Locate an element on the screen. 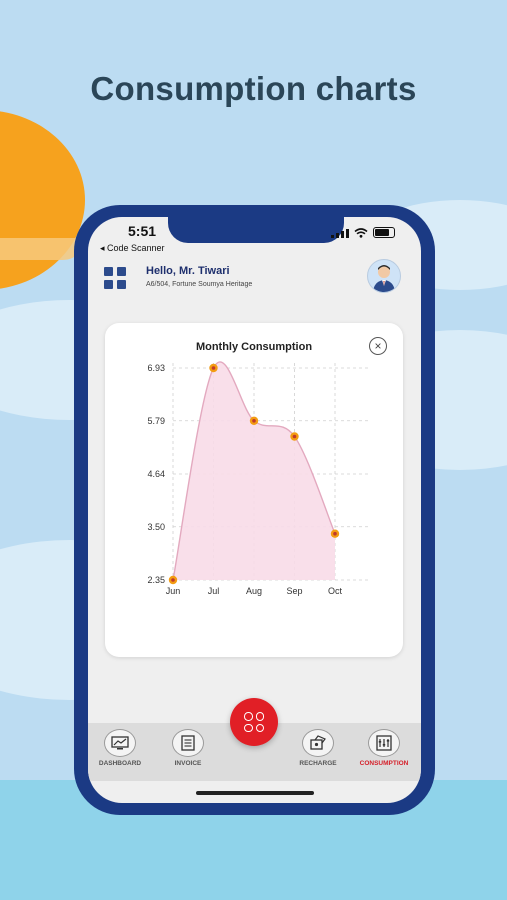 The height and width of the screenshot is (900, 507). user-address: A6/504, Fortune Soumya Heritage is located at coordinates (199, 284).